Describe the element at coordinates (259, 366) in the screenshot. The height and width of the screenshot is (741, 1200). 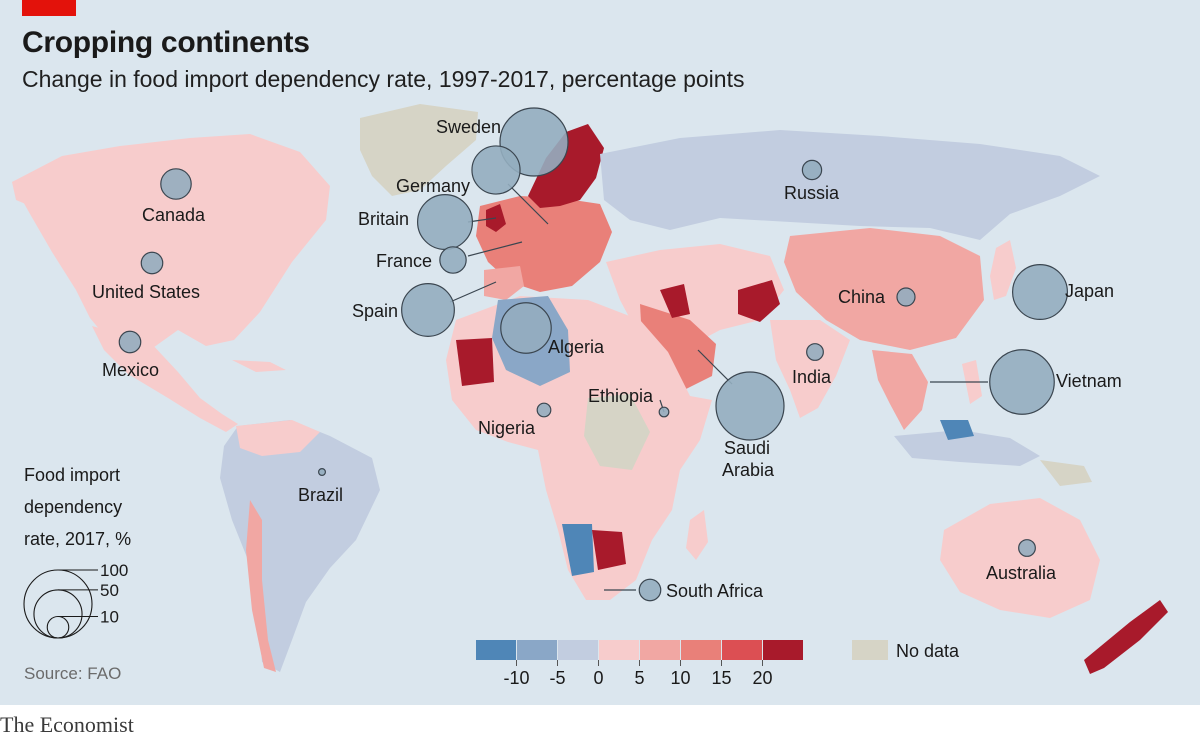
I see `caribbean` at that location.